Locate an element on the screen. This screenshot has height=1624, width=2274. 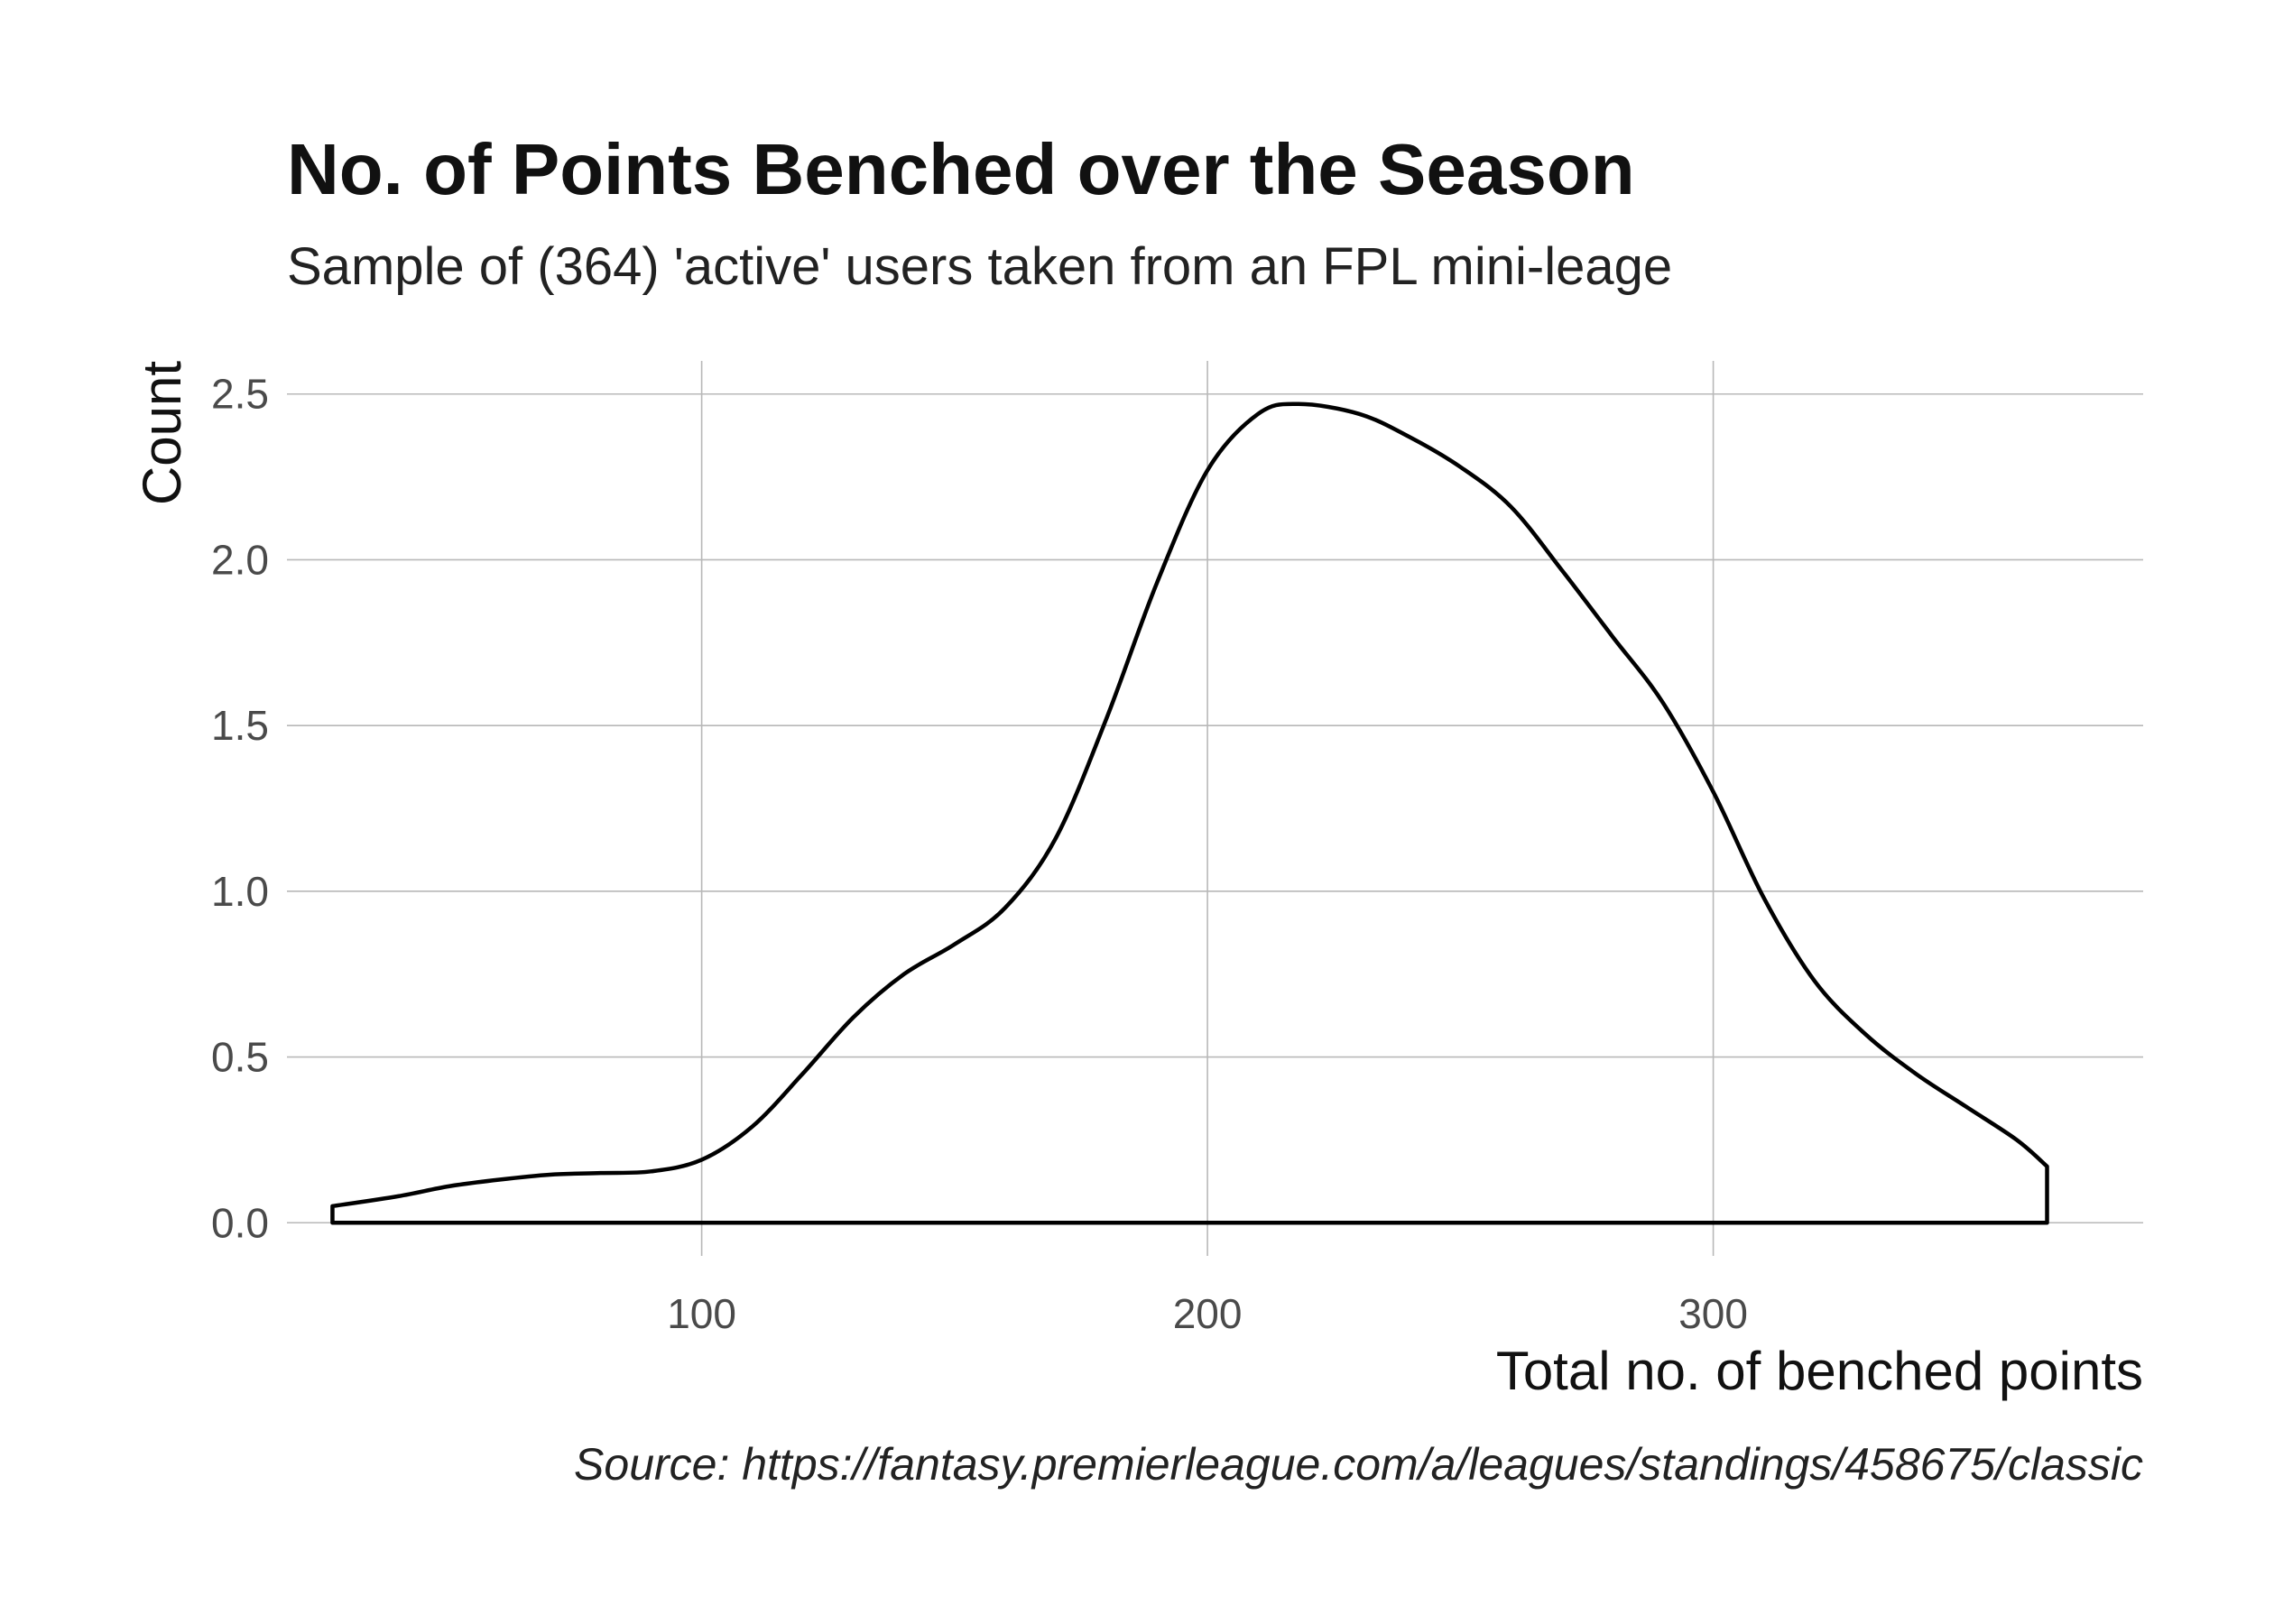
y-tick-label: 1.5 is located at coordinates (240, 726).